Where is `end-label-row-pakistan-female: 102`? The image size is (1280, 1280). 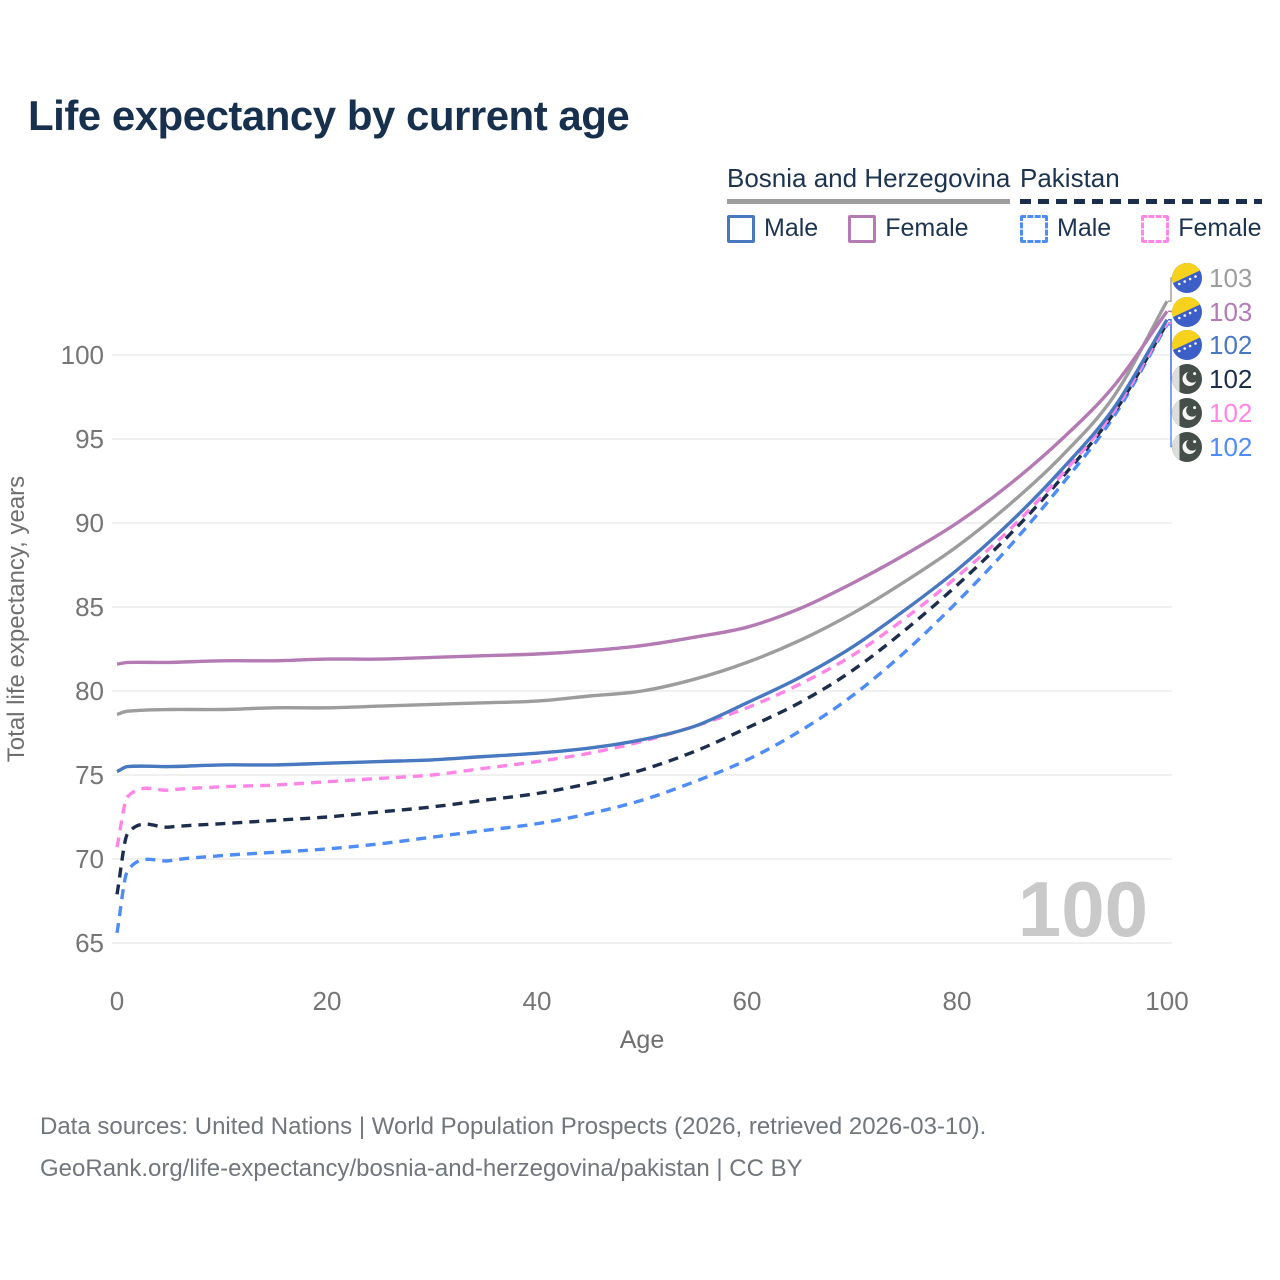 end-label-row-pakistan-female: 102 is located at coordinates (1212, 413).